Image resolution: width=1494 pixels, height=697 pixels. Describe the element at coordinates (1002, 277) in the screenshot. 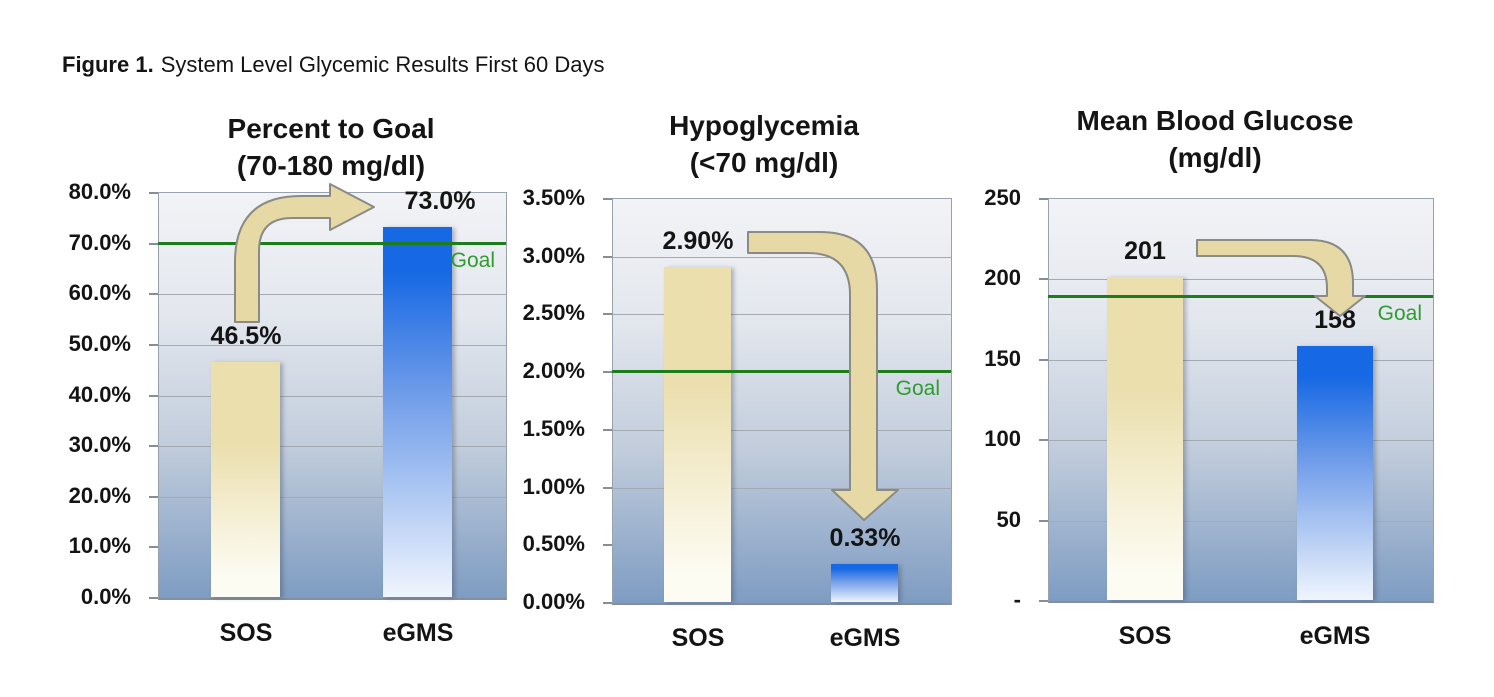

I see `y-tick-label: 200` at that location.